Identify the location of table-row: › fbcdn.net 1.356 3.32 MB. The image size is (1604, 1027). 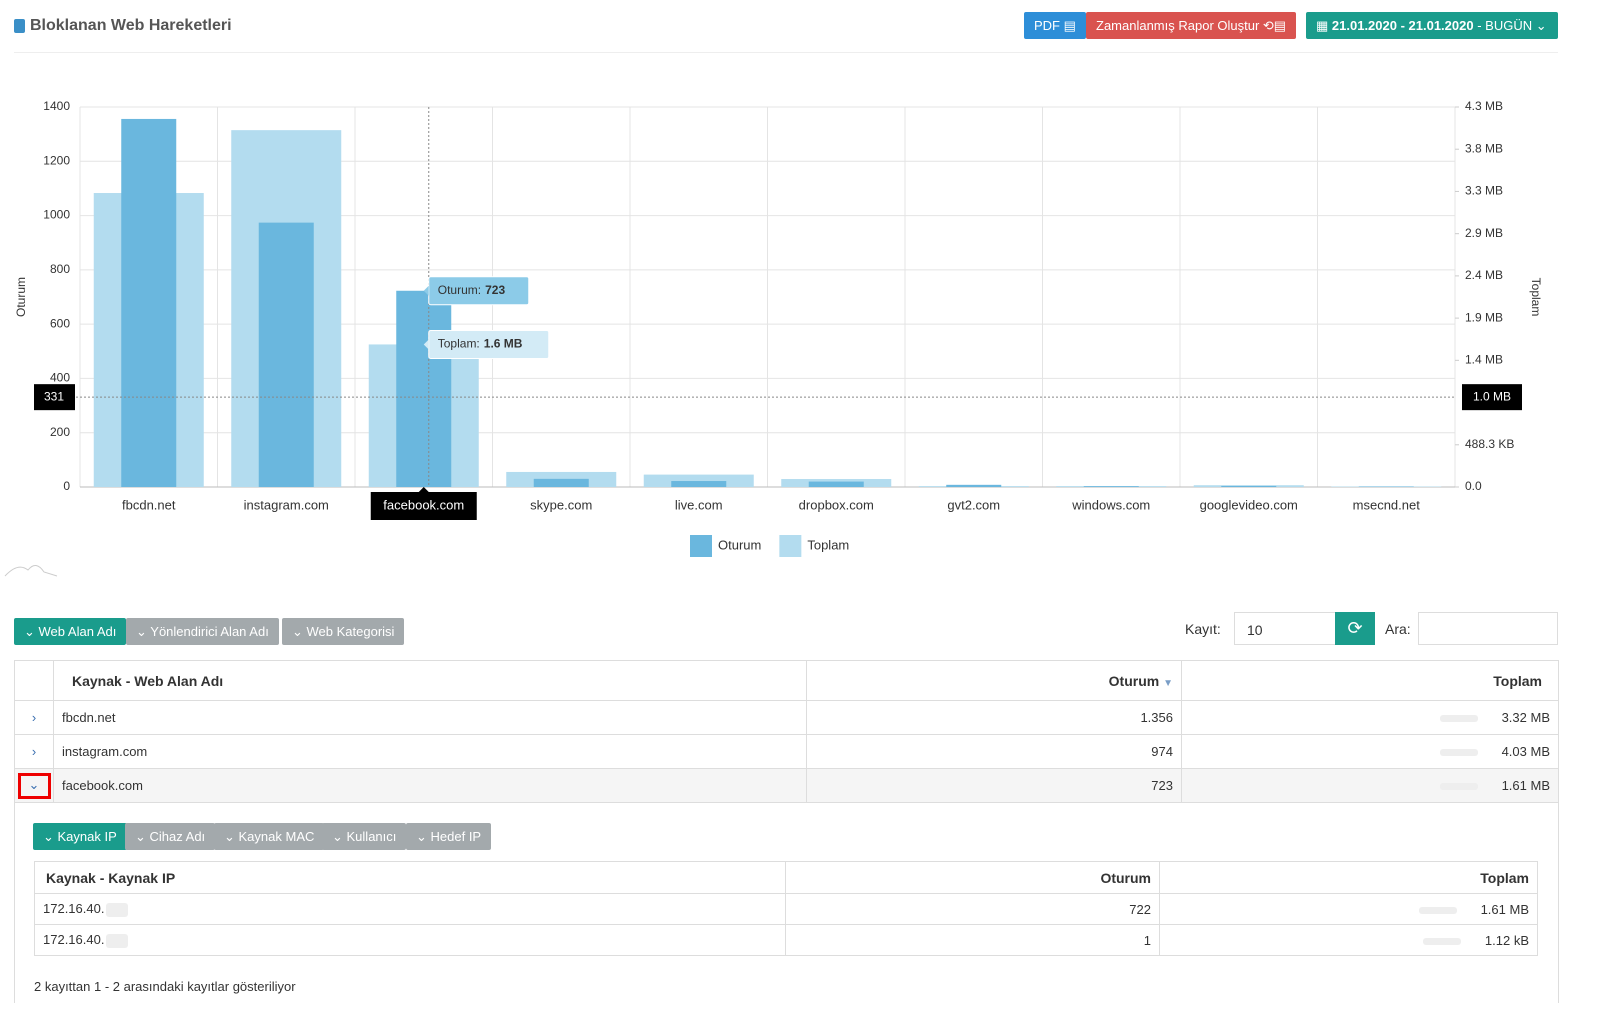
(786, 717).